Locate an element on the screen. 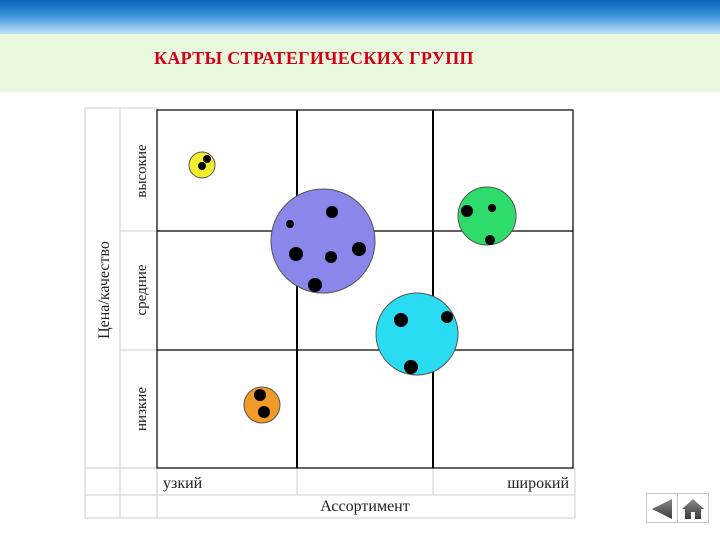 This screenshot has width=720, height=540. home-icon is located at coordinates (693, 509).